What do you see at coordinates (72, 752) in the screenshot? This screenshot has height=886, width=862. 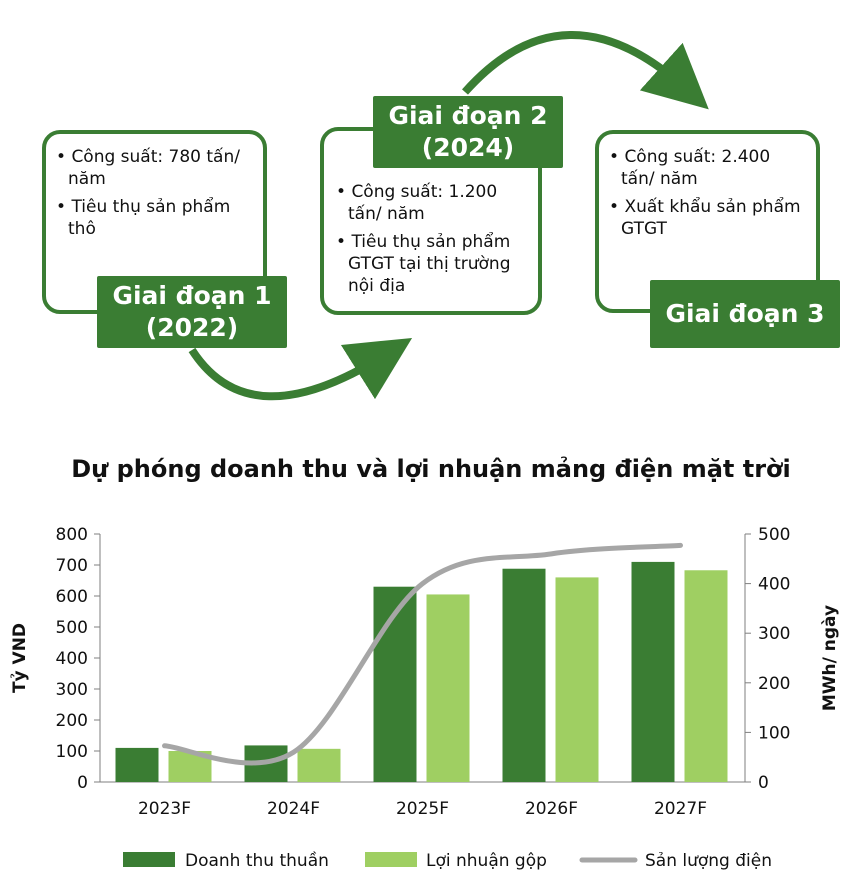 I see `y-tick-label: 100` at bounding box center [72, 752].